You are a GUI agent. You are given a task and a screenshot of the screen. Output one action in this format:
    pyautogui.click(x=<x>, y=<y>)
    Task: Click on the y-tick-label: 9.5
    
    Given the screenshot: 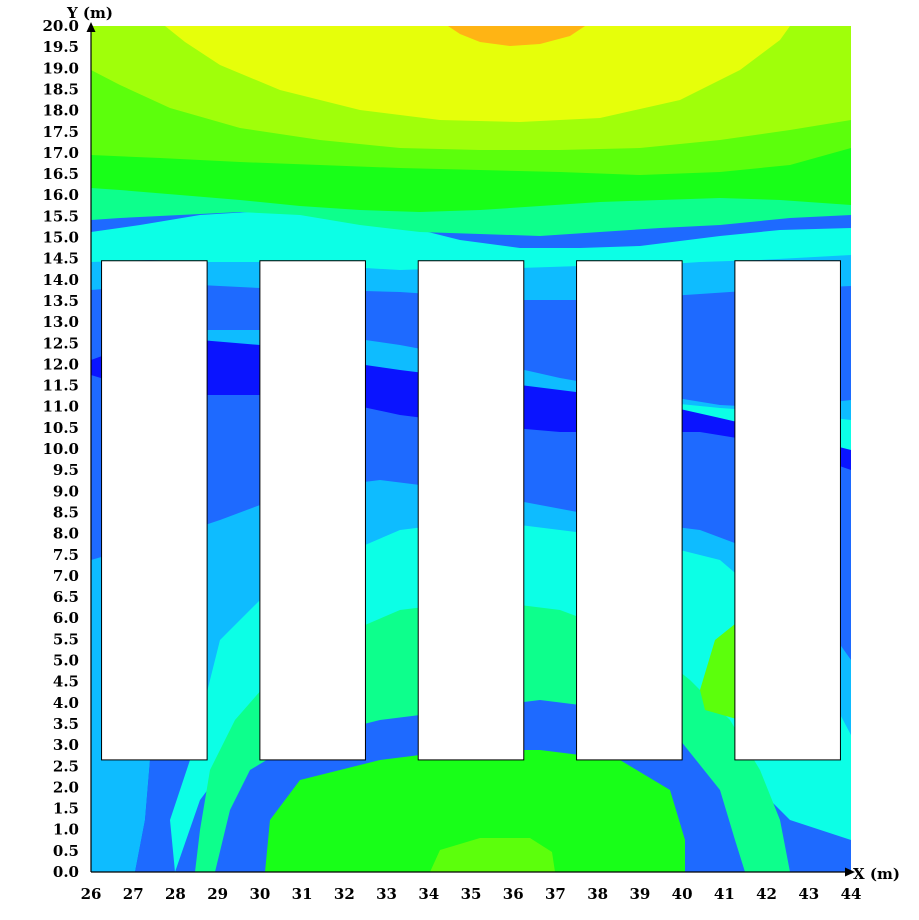 What is the action you would take?
    pyautogui.click(x=66, y=470)
    